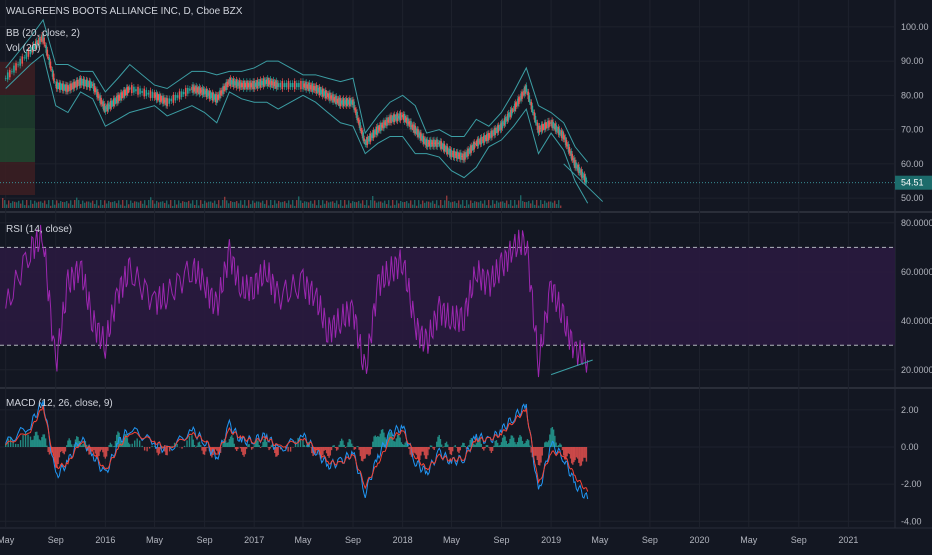 This screenshot has height=555, width=932. Describe the element at coordinates (916, 223) in the screenshot. I see `rsi-y-tick: 80.0000` at that location.